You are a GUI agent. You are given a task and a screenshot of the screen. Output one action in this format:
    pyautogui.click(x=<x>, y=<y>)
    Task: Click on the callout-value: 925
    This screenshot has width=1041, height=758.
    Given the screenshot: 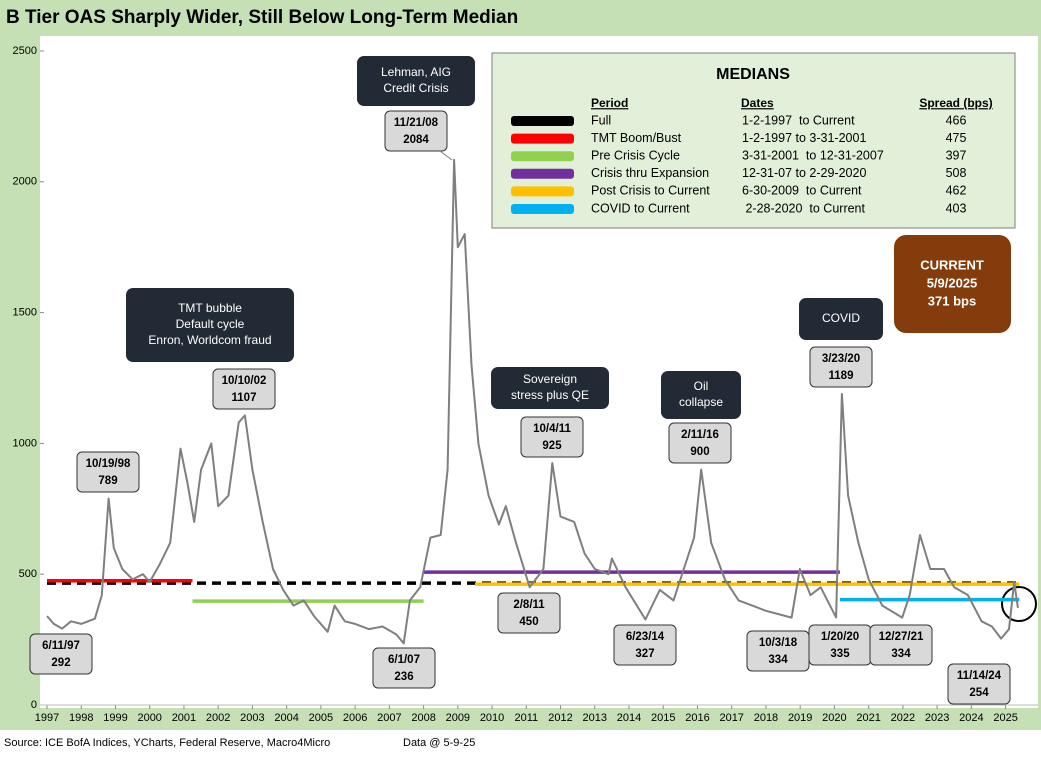 What is the action you would take?
    pyautogui.click(x=552, y=446)
    